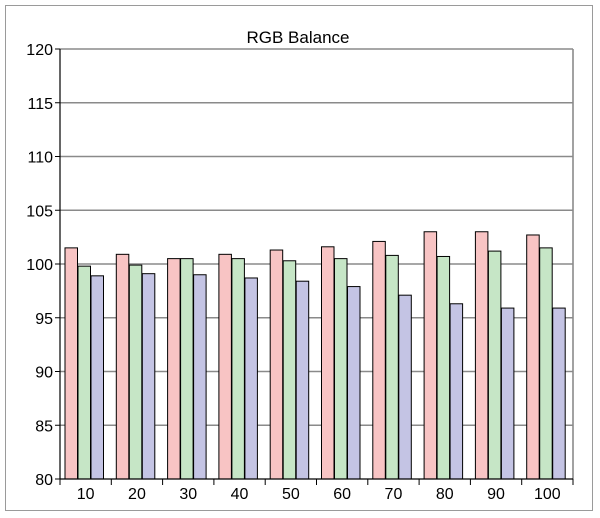 The width and height of the screenshot is (600, 518). Describe the element at coordinates (342, 494) in the screenshot. I see `x-tick-label: 60` at that location.